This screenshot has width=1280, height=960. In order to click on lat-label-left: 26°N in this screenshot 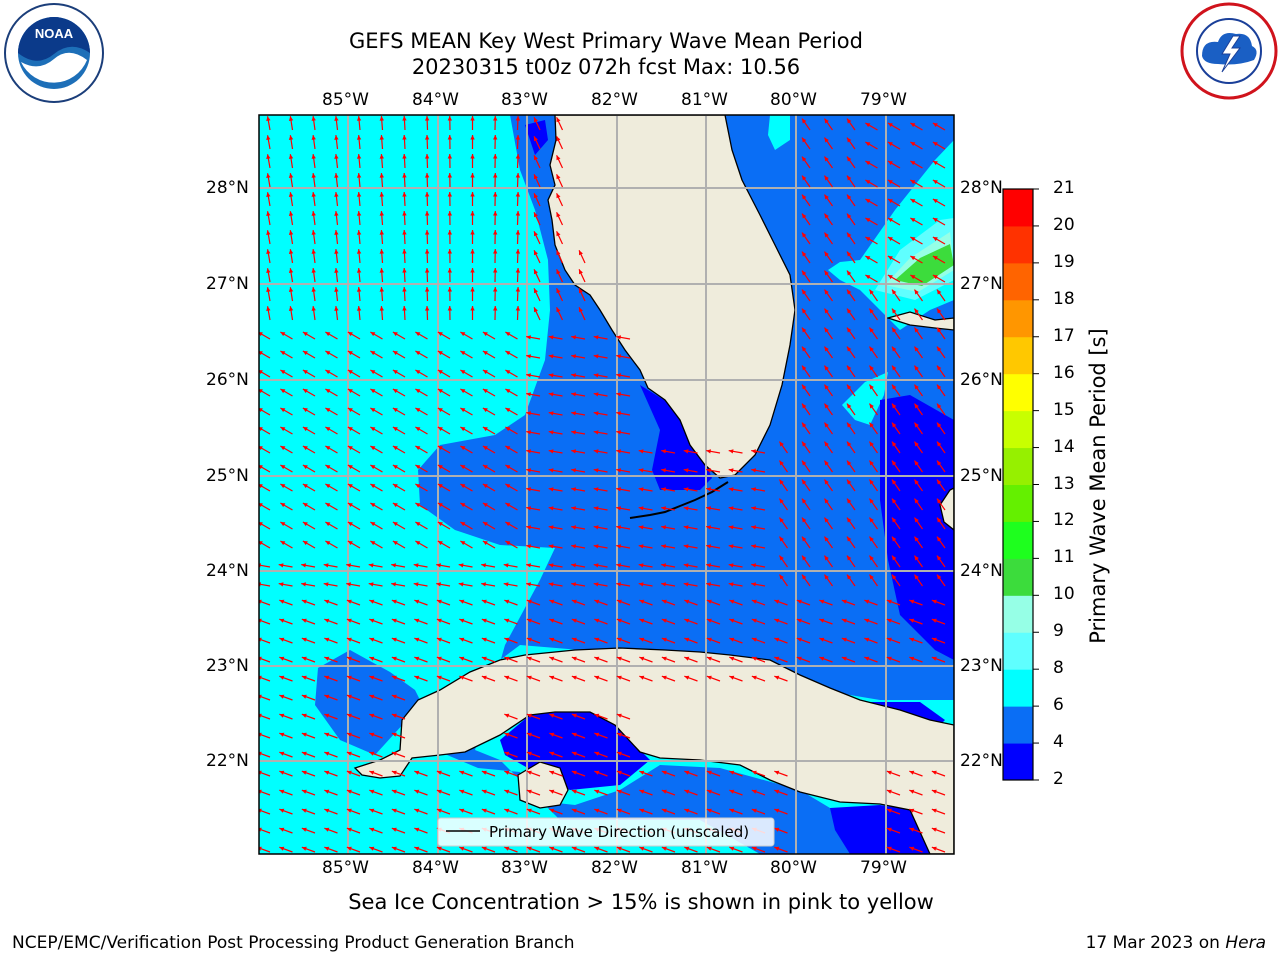, I will do `click(227, 380)`.